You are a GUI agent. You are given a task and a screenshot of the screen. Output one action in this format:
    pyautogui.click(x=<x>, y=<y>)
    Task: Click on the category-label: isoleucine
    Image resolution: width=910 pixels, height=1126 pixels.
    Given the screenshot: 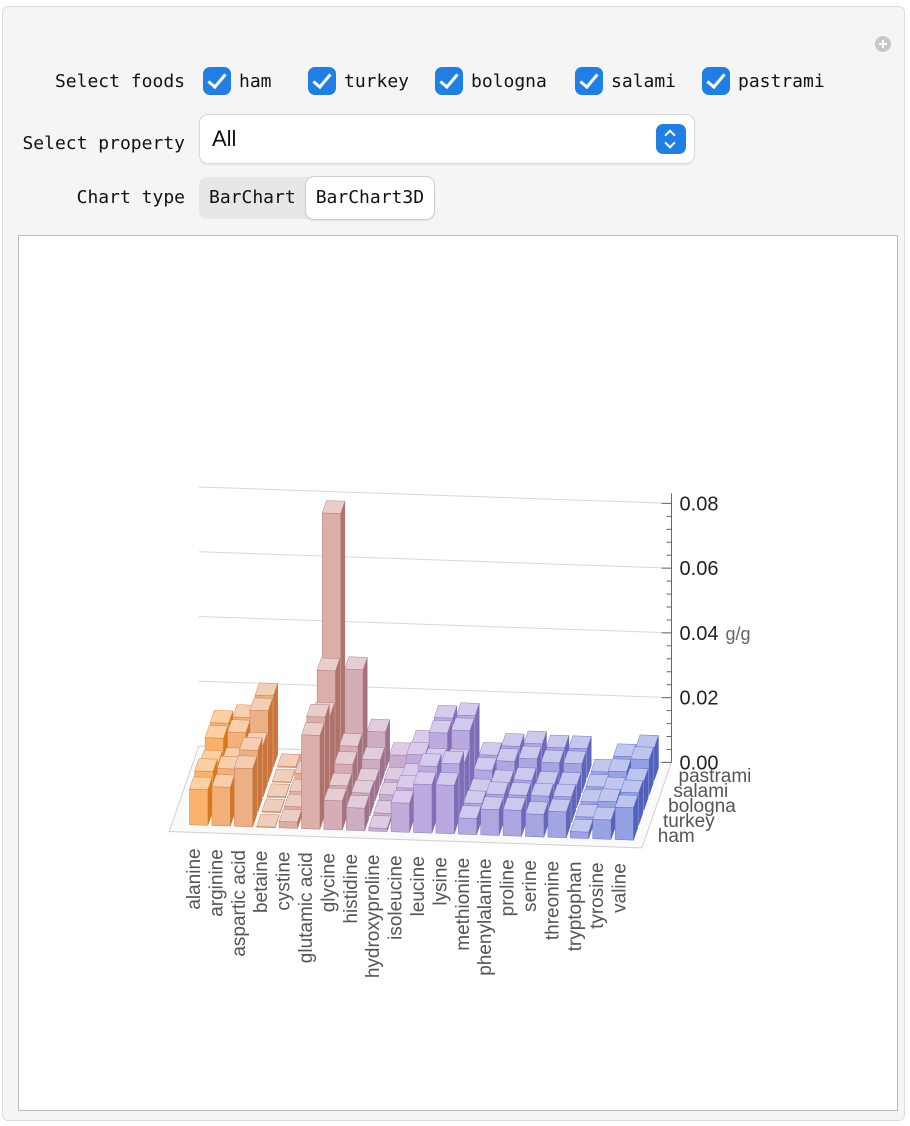 What is the action you would take?
    pyautogui.click(x=396, y=897)
    